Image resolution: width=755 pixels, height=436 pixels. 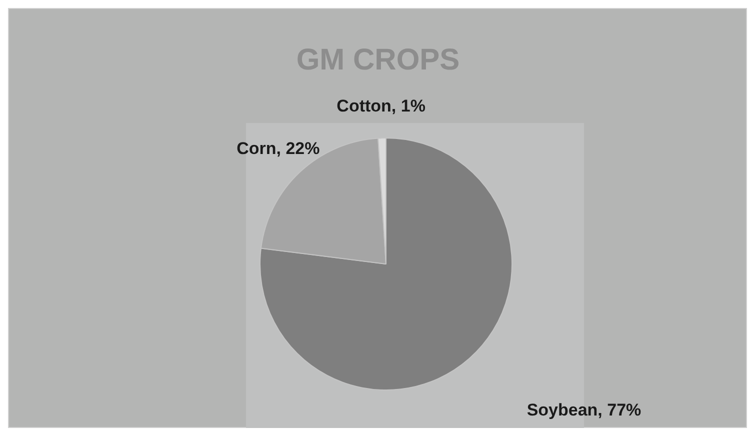 What do you see at coordinates (381, 106) in the screenshot?
I see `slice-label: Cotton, 1%` at bounding box center [381, 106].